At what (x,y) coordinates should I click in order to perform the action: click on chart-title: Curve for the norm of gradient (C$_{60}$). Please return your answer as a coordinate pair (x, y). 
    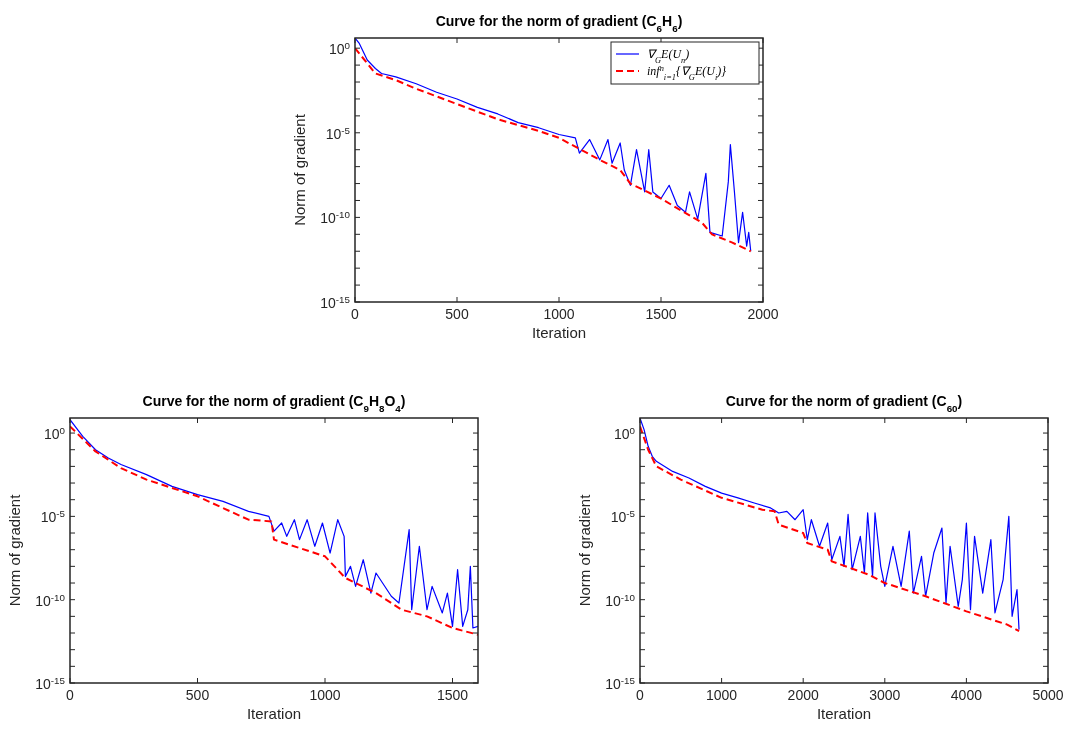
    Looking at the image, I should click on (844, 403).